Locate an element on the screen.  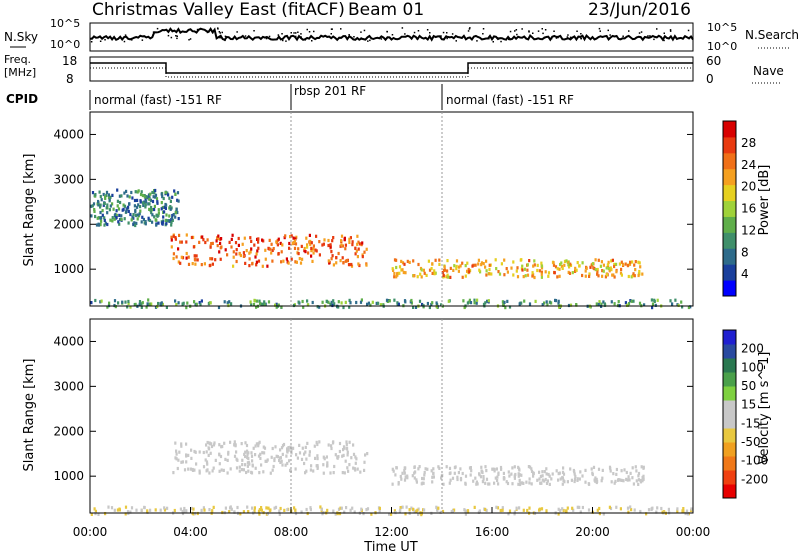
freq-panel: Freq. [MHz] 18 8 60 0 Nave is located at coordinates (394, 69).